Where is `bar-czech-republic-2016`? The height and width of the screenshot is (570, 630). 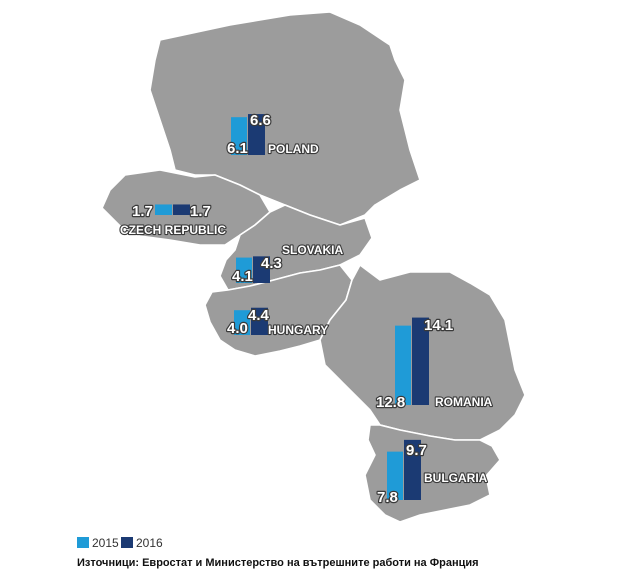
bar-czech-republic-2016 is located at coordinates (181, 209).